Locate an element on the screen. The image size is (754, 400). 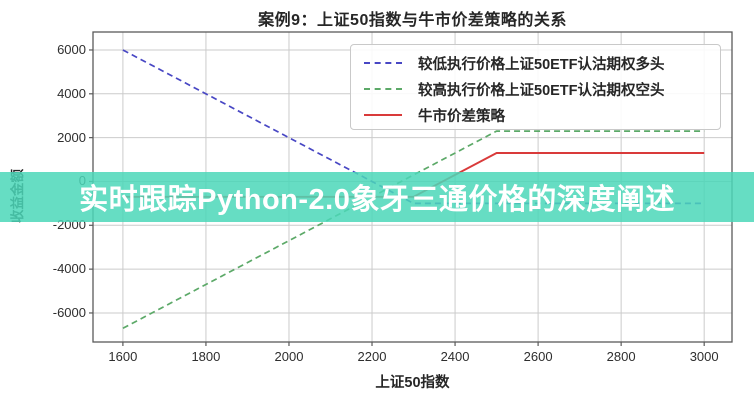
y-tick-label: 6000 is located at coordinates (71, 49).